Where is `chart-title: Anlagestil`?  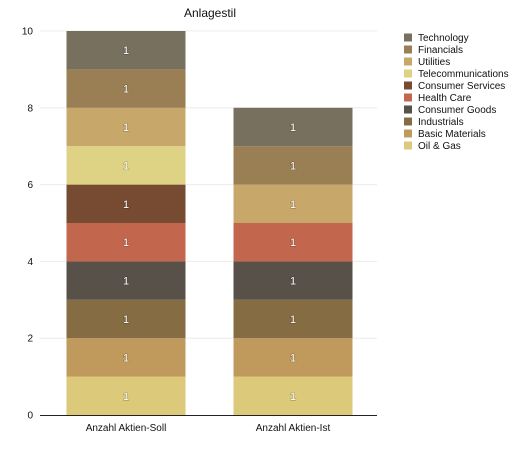
chart-title: Anlagestil is located at coordinates (210, 13).